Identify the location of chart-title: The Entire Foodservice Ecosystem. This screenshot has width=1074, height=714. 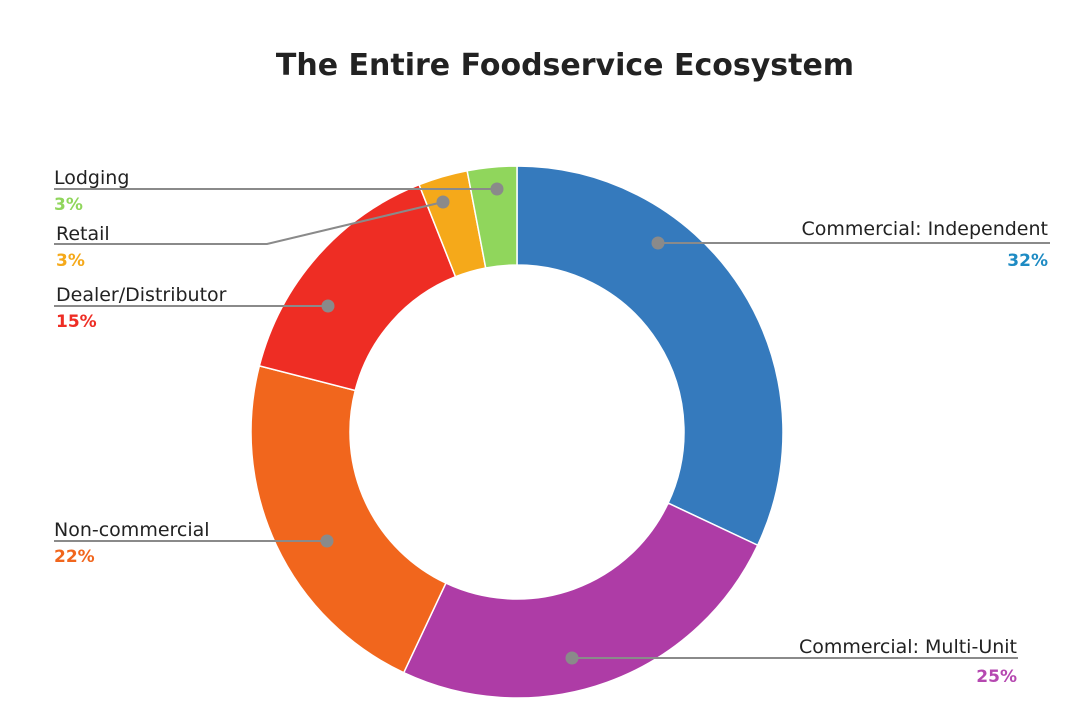
(565, 65).